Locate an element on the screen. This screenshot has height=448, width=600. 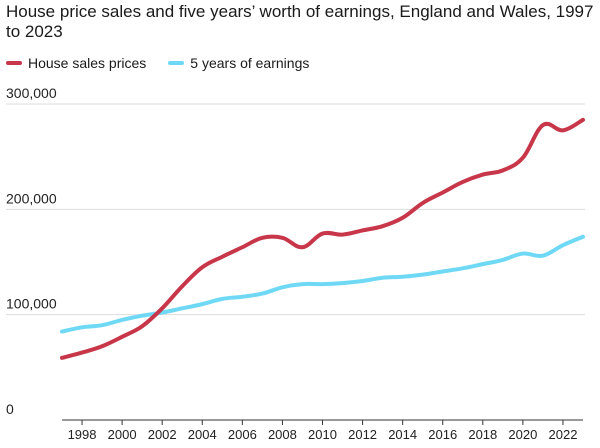
x-tick-label: 2022 is located at coordinates (563, 434).